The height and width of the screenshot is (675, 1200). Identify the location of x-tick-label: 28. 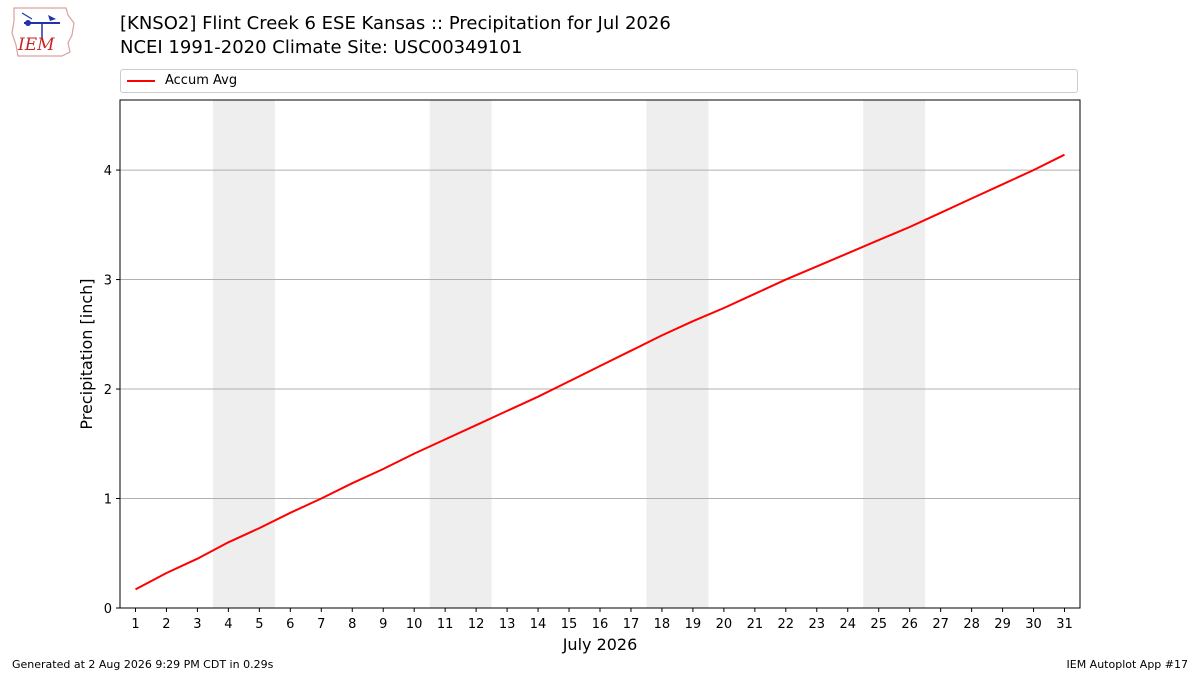
(971, 624).